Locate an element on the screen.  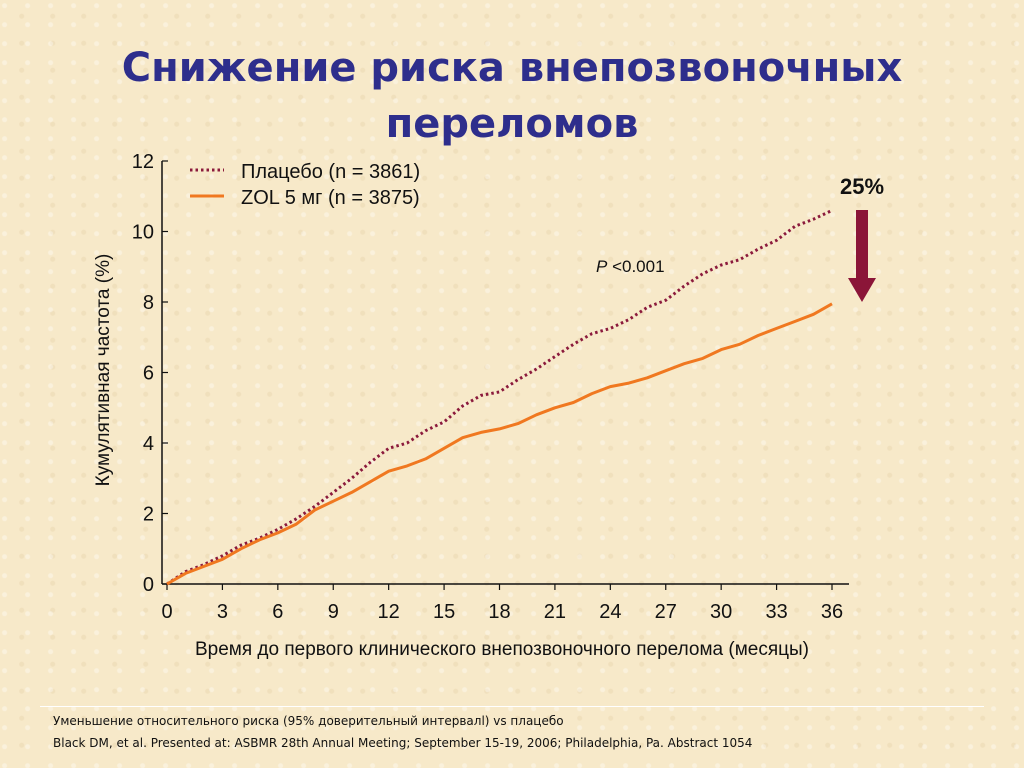
footer-divider is located at coordinates (512, 706).